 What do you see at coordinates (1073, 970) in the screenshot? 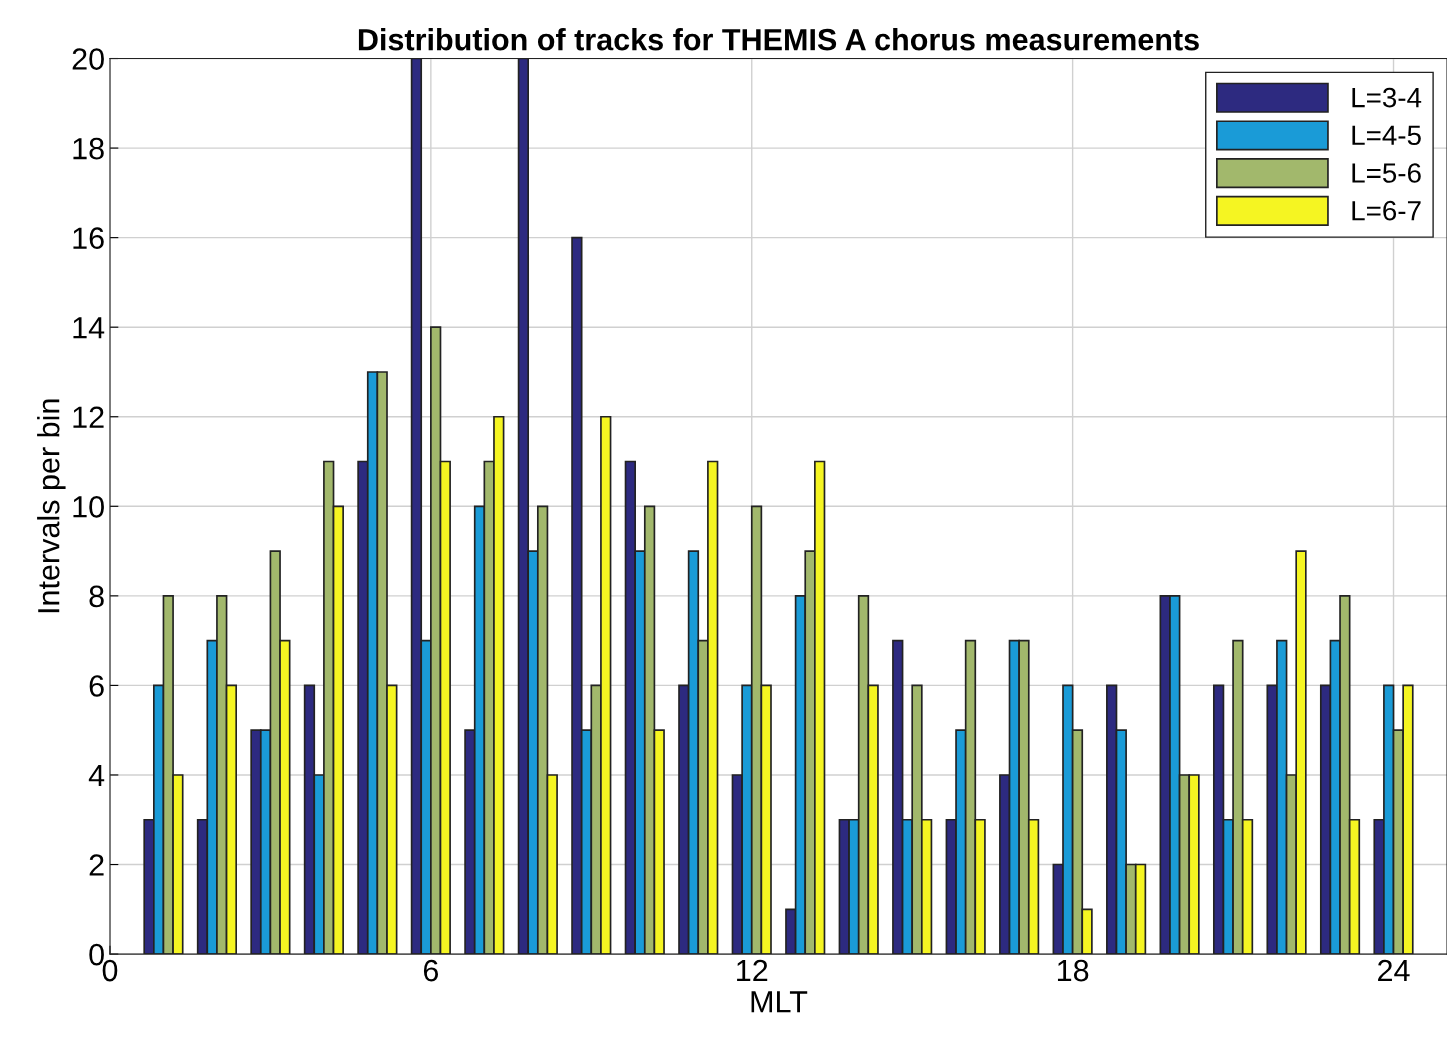
I see `x-tick-label: 18` at bounding box center [1073, 970].